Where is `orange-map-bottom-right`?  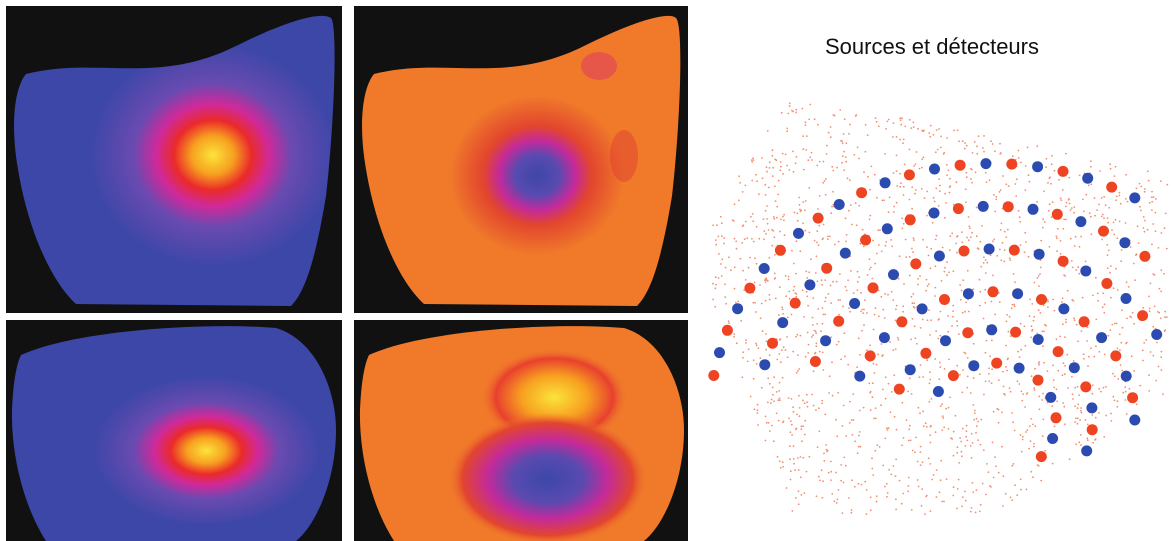 orange-map-bottom-right is located at coordinates (521, 430).